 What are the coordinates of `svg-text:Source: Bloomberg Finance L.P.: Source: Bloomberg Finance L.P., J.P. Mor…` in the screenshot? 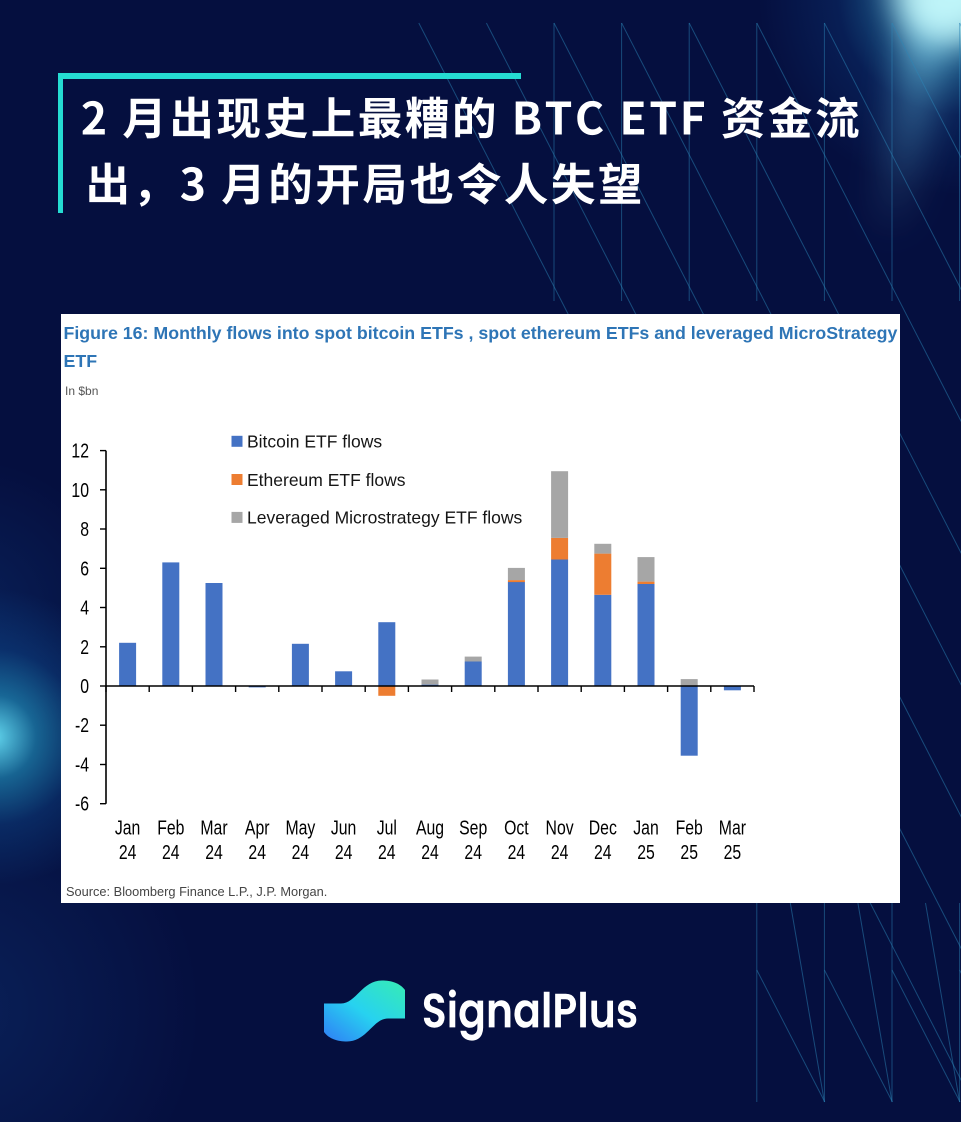 It's located at (196, 891).